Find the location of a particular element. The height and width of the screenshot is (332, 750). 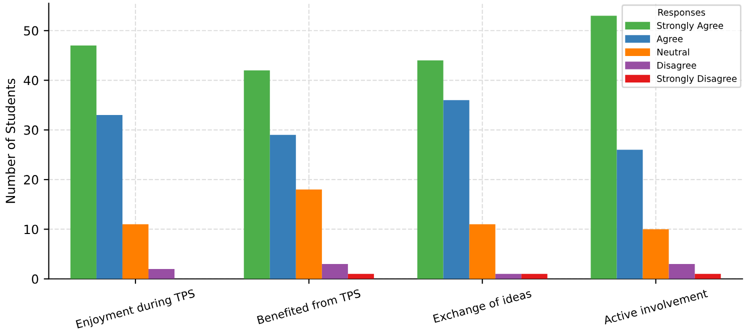

y-tick-label: 50 is located at coordinates (31, 31).